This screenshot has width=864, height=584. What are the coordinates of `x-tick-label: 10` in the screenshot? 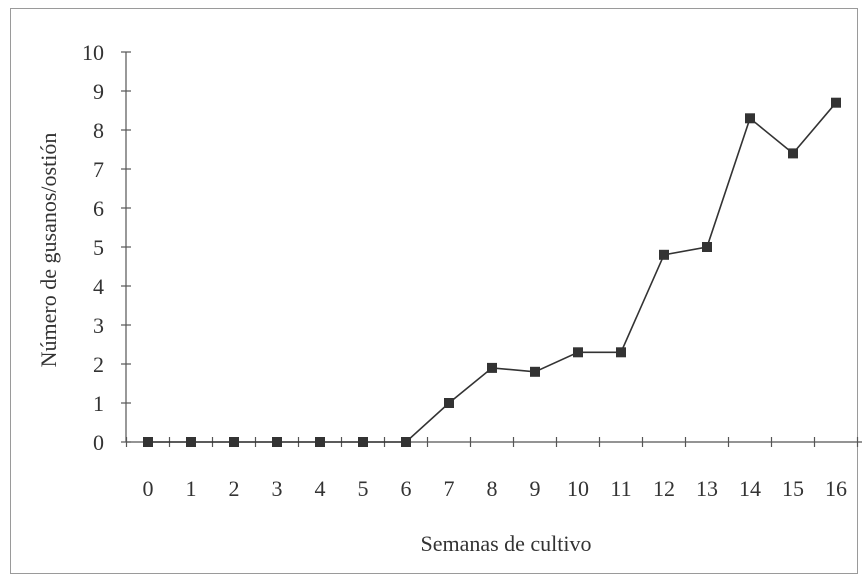 It's located at (578, 488).